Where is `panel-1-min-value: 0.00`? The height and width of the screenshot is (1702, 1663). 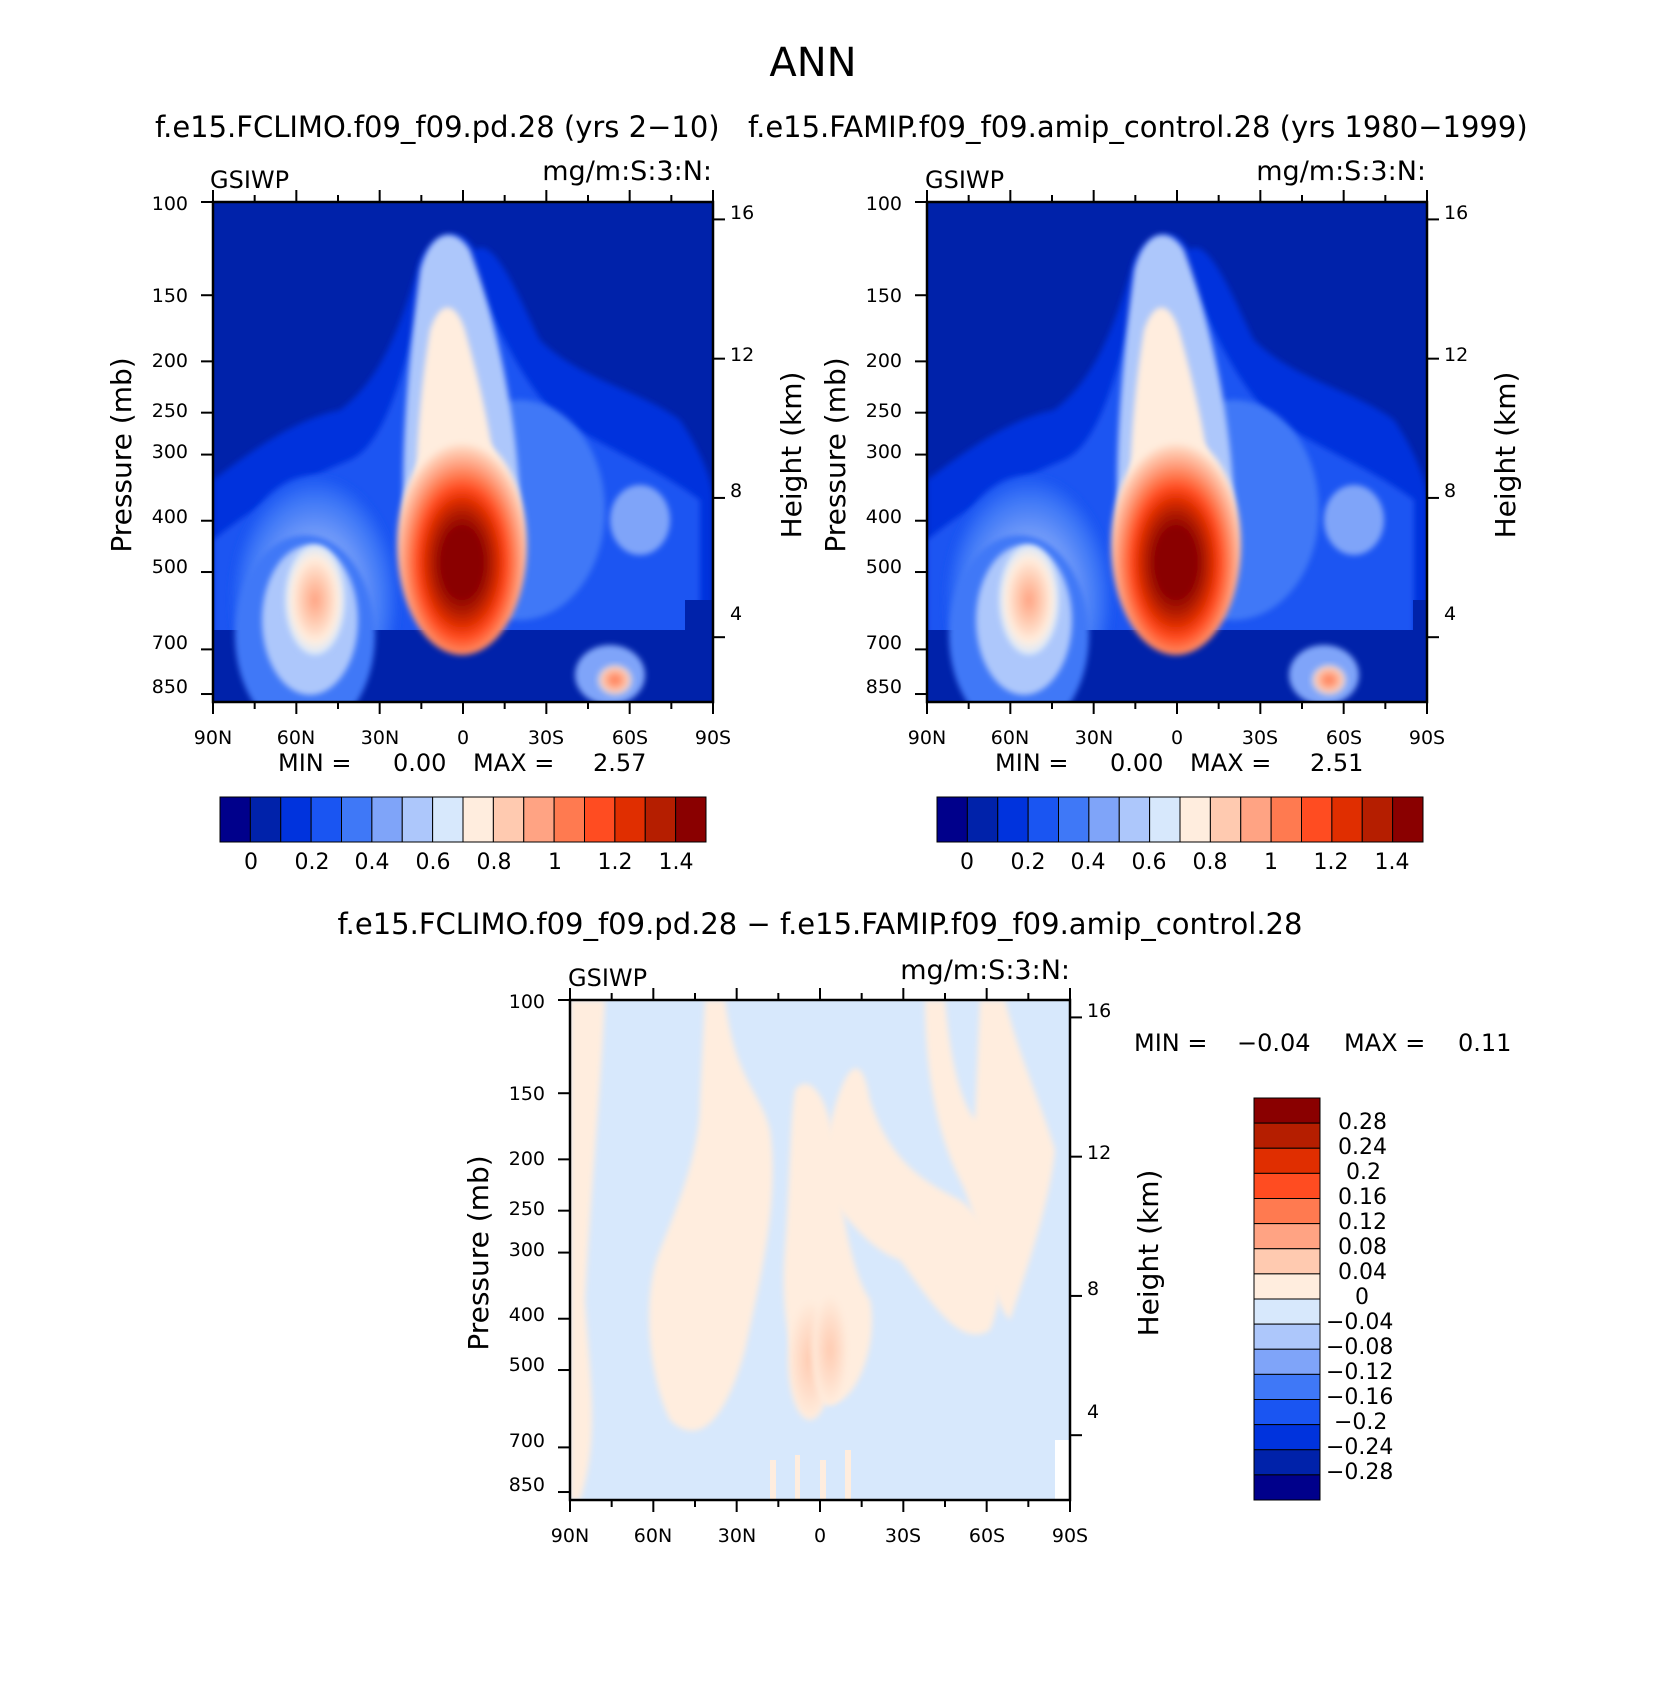
panel-1-min-value: 0.00 is located at coordinates (419, 763).